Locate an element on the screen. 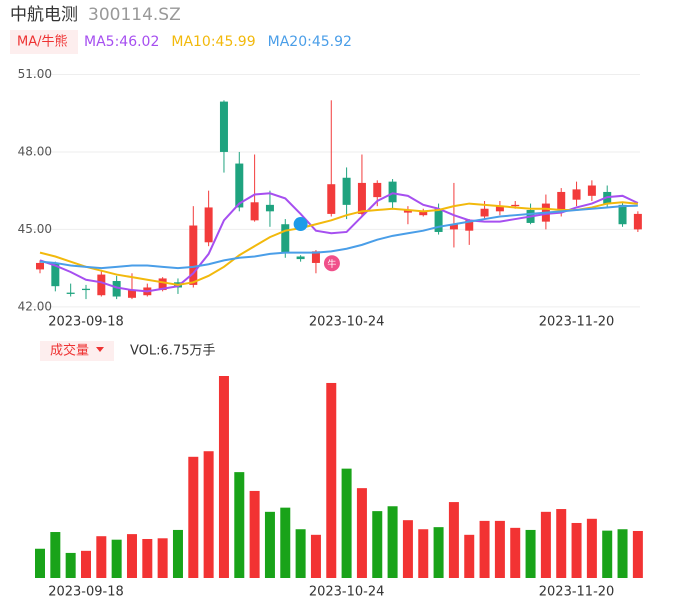 The width and height of the screenshot is (686, 606). marker-icon is located at coordinates (300, 224).